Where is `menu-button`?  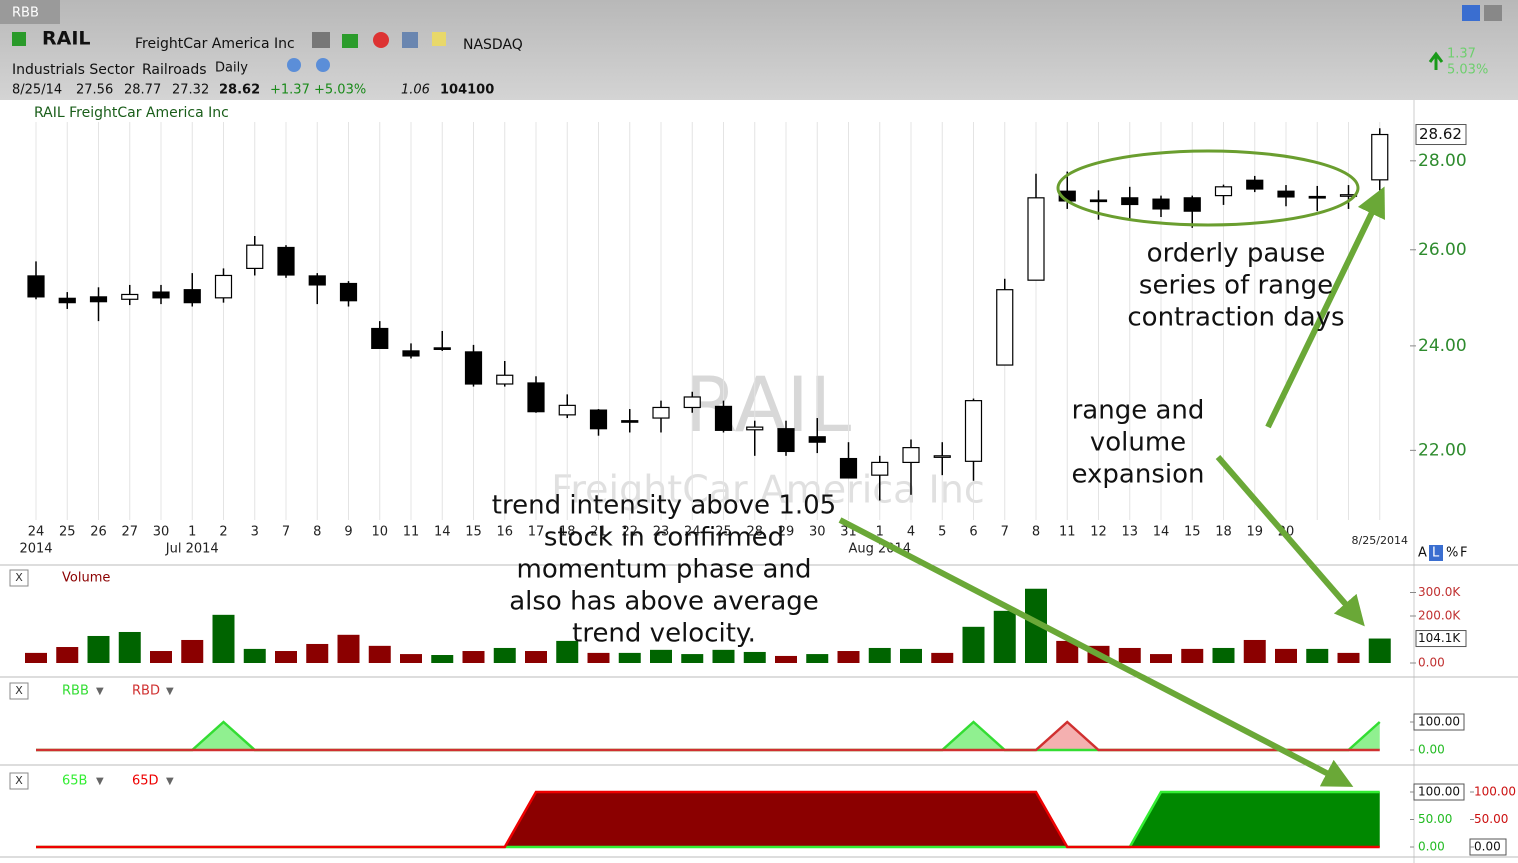
menu-button is located at coordinates (30, 12).